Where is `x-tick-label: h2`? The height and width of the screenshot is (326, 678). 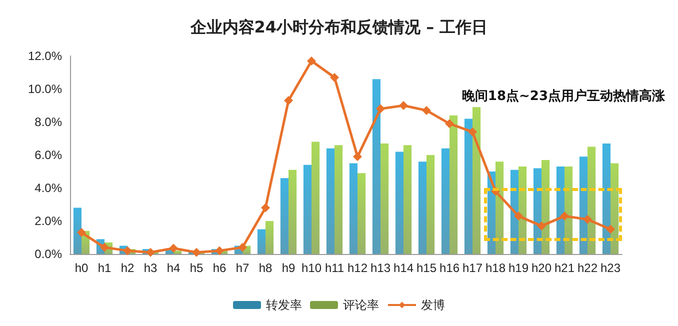
x-tick-label: h2 is located at coordinates (127, 268).